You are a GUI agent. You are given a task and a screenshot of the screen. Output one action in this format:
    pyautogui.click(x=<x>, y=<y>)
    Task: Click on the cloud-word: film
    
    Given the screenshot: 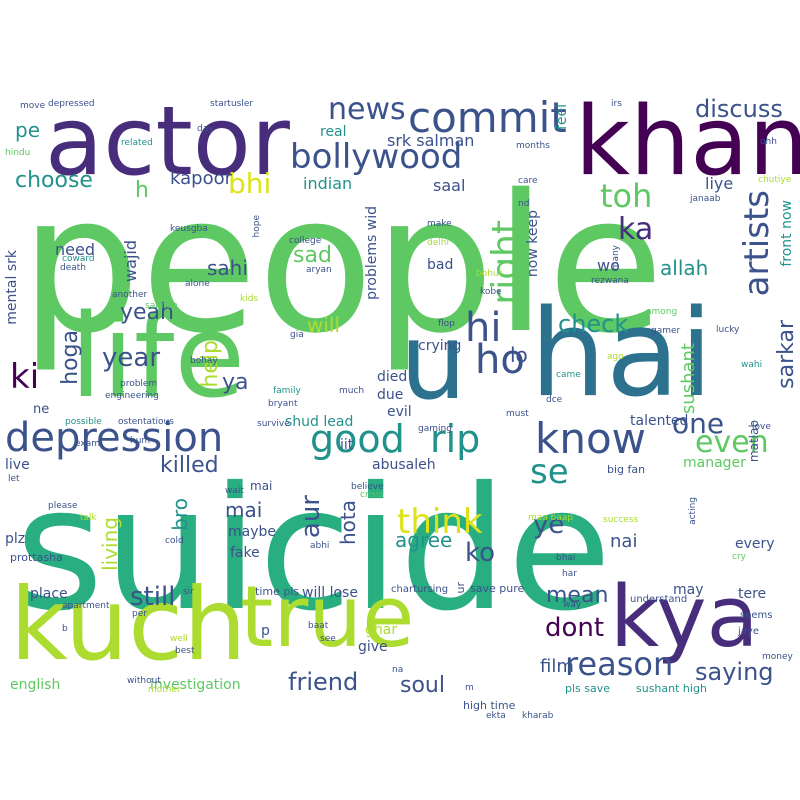 What is the action you would take?
    pyautogui.click(x=557, y=666)
    